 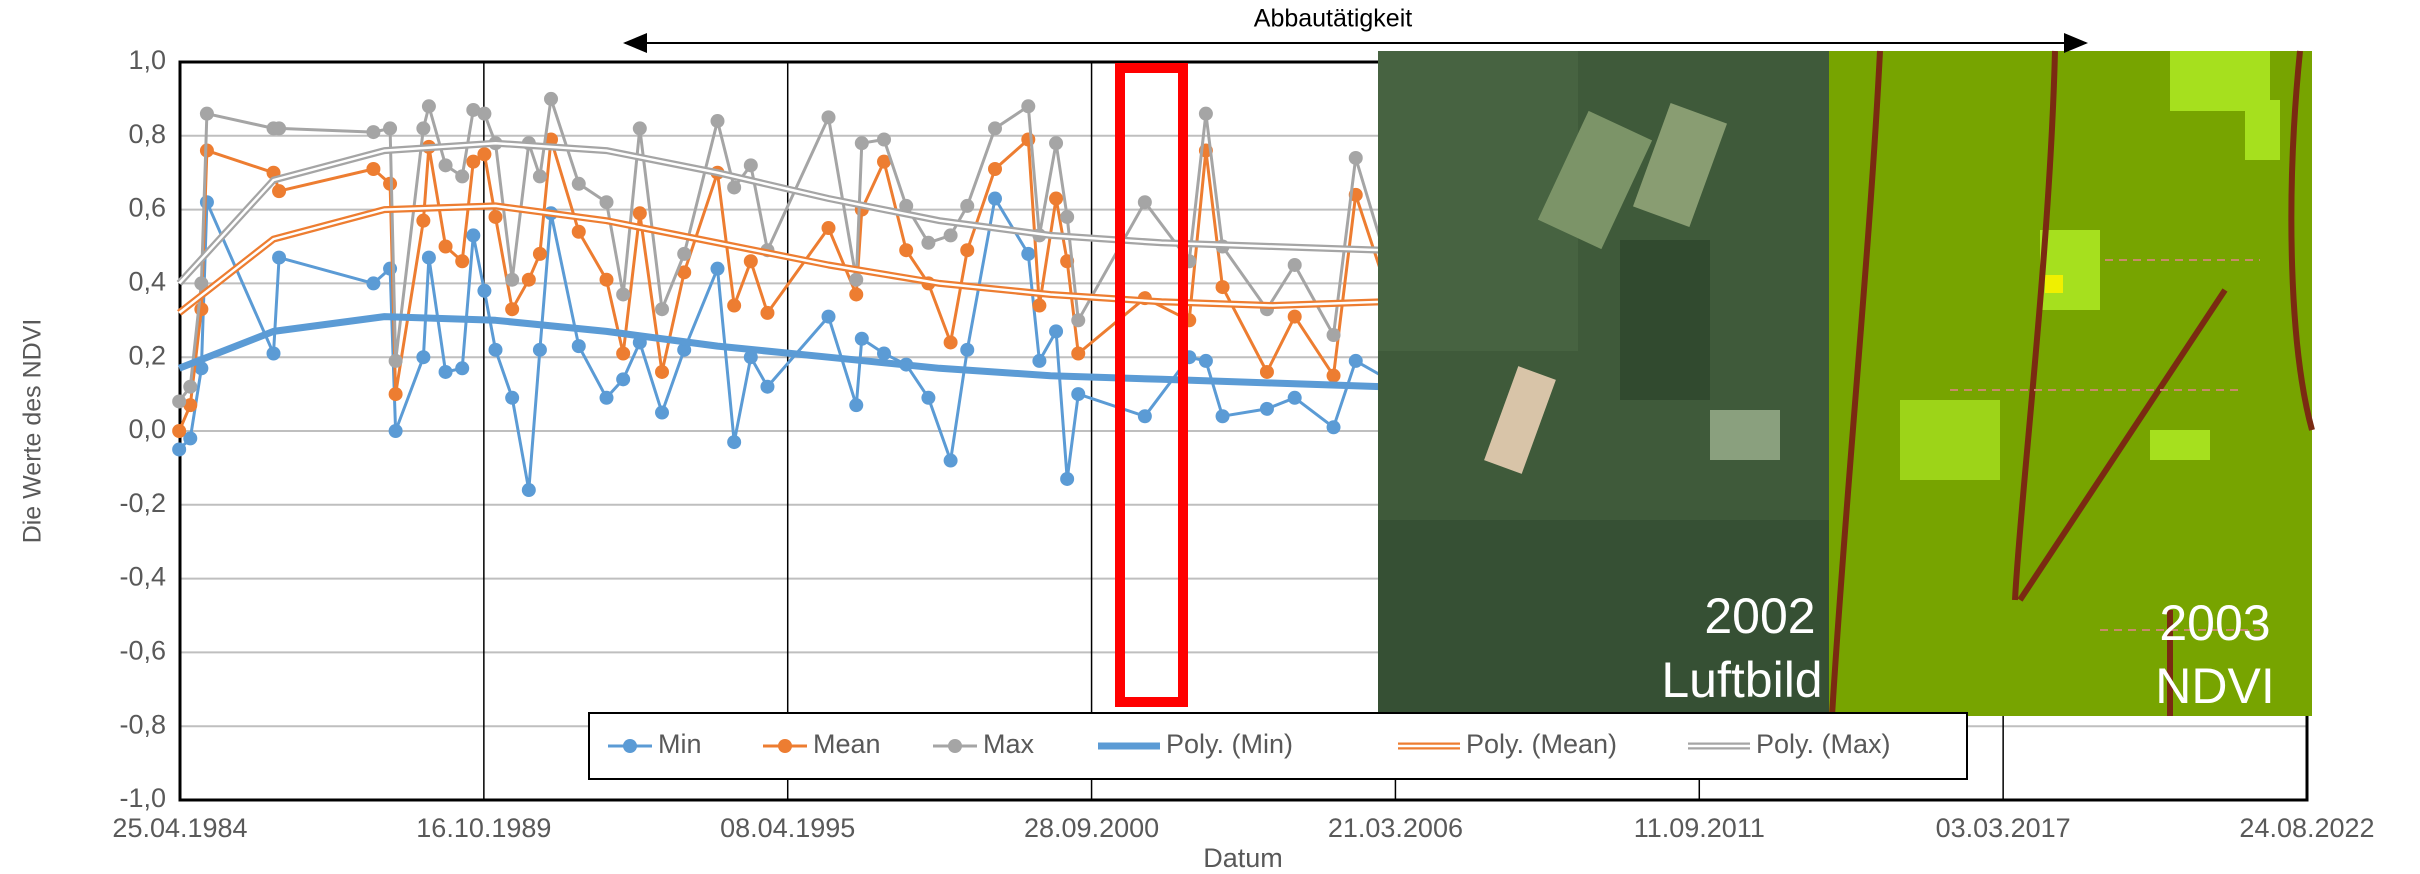 What do you see at coordinates (1741, 680) in the screenshot?
I see `image-label: Luftbild` at bounding box center [1741, 680].